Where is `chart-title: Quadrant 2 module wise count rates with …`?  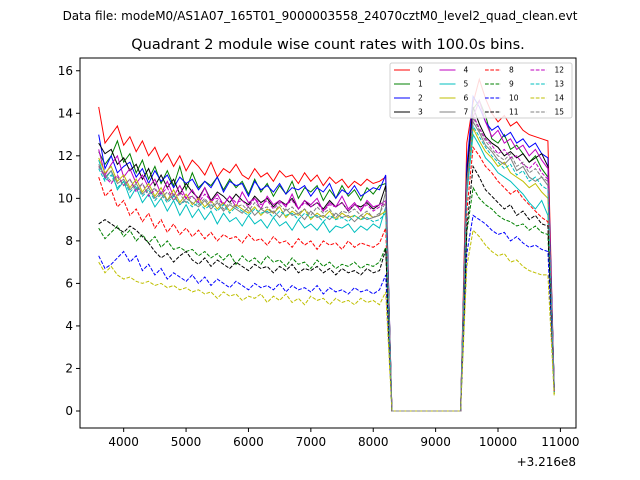 chart-title: Quadrant 2 module wise count rates with … is located at coordinates (328, 45).